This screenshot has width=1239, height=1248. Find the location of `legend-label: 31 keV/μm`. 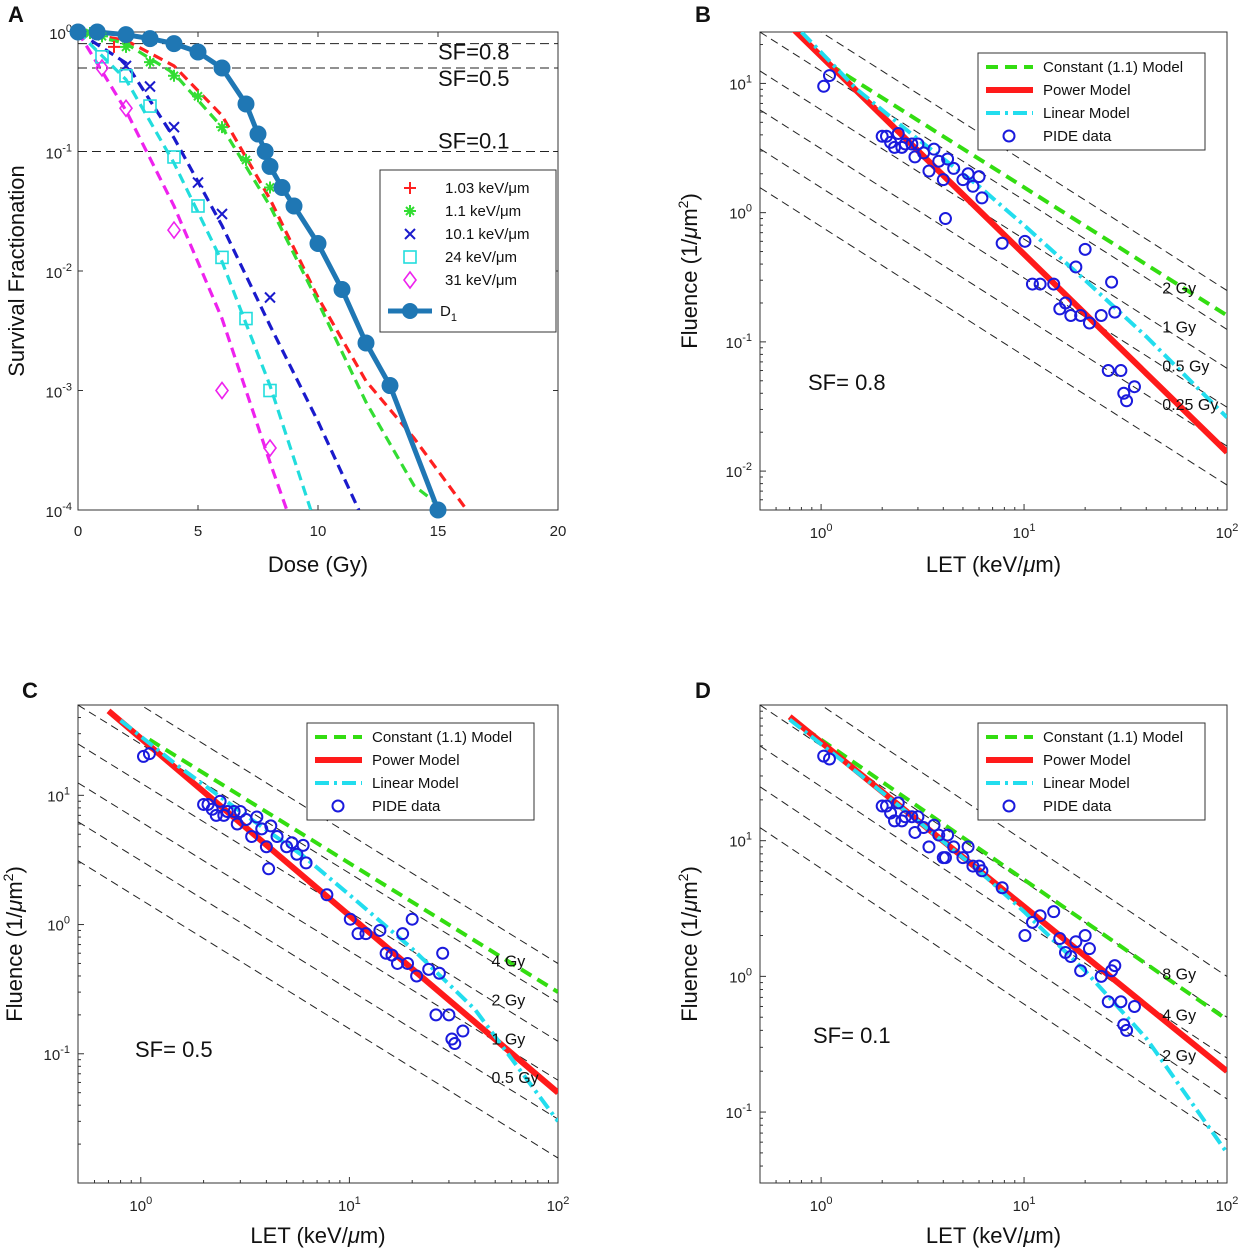

legend-label: 31 keV/μm is located at coordinates (481, 280).